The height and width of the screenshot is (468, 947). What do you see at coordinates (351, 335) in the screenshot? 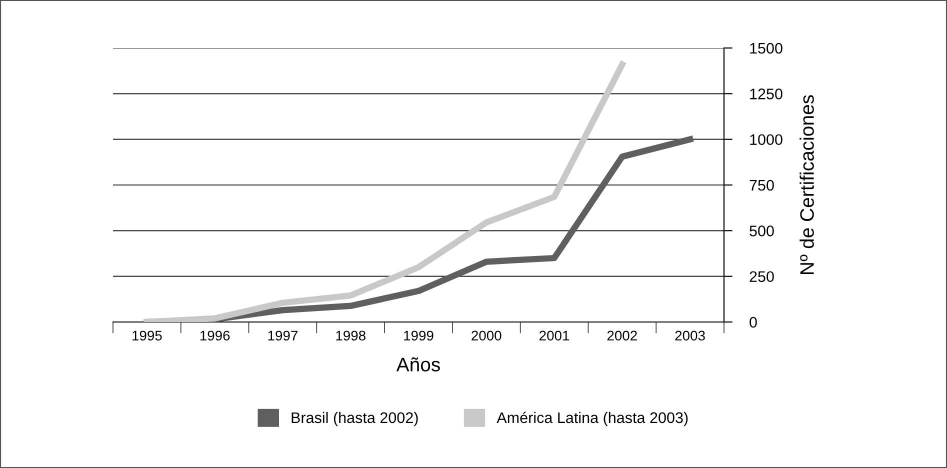
I see `x-tick-label: 1998` at bounding box center [351, 335].